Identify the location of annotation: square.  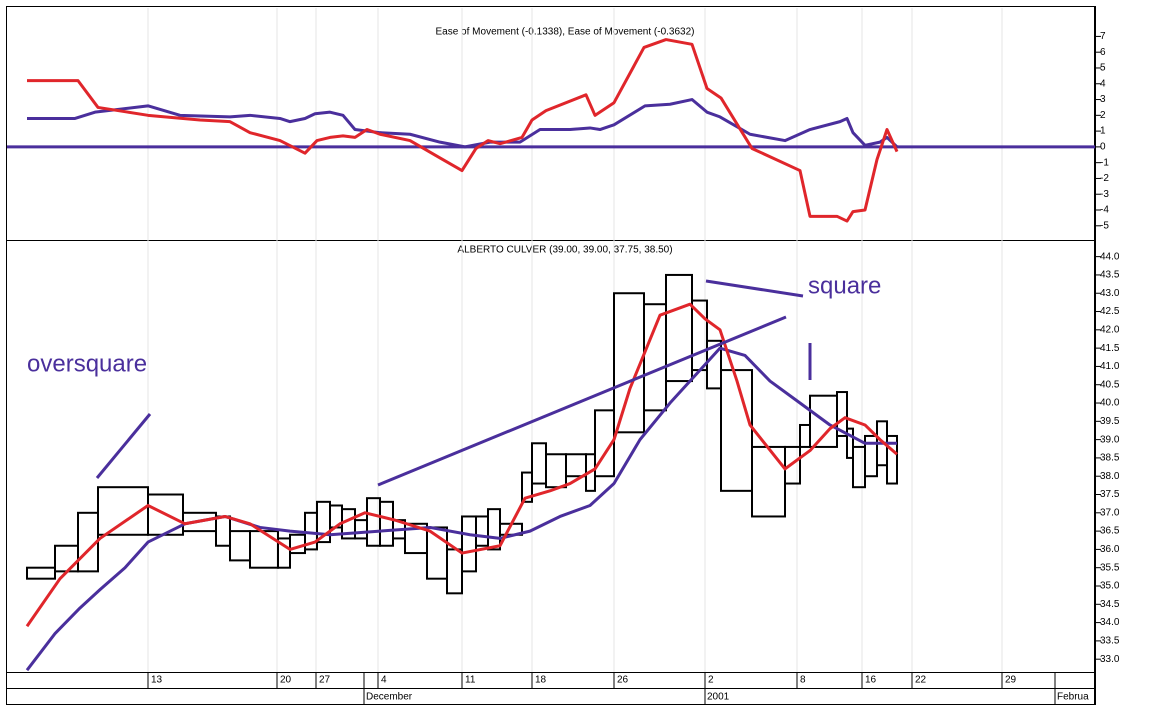
(844, 285).